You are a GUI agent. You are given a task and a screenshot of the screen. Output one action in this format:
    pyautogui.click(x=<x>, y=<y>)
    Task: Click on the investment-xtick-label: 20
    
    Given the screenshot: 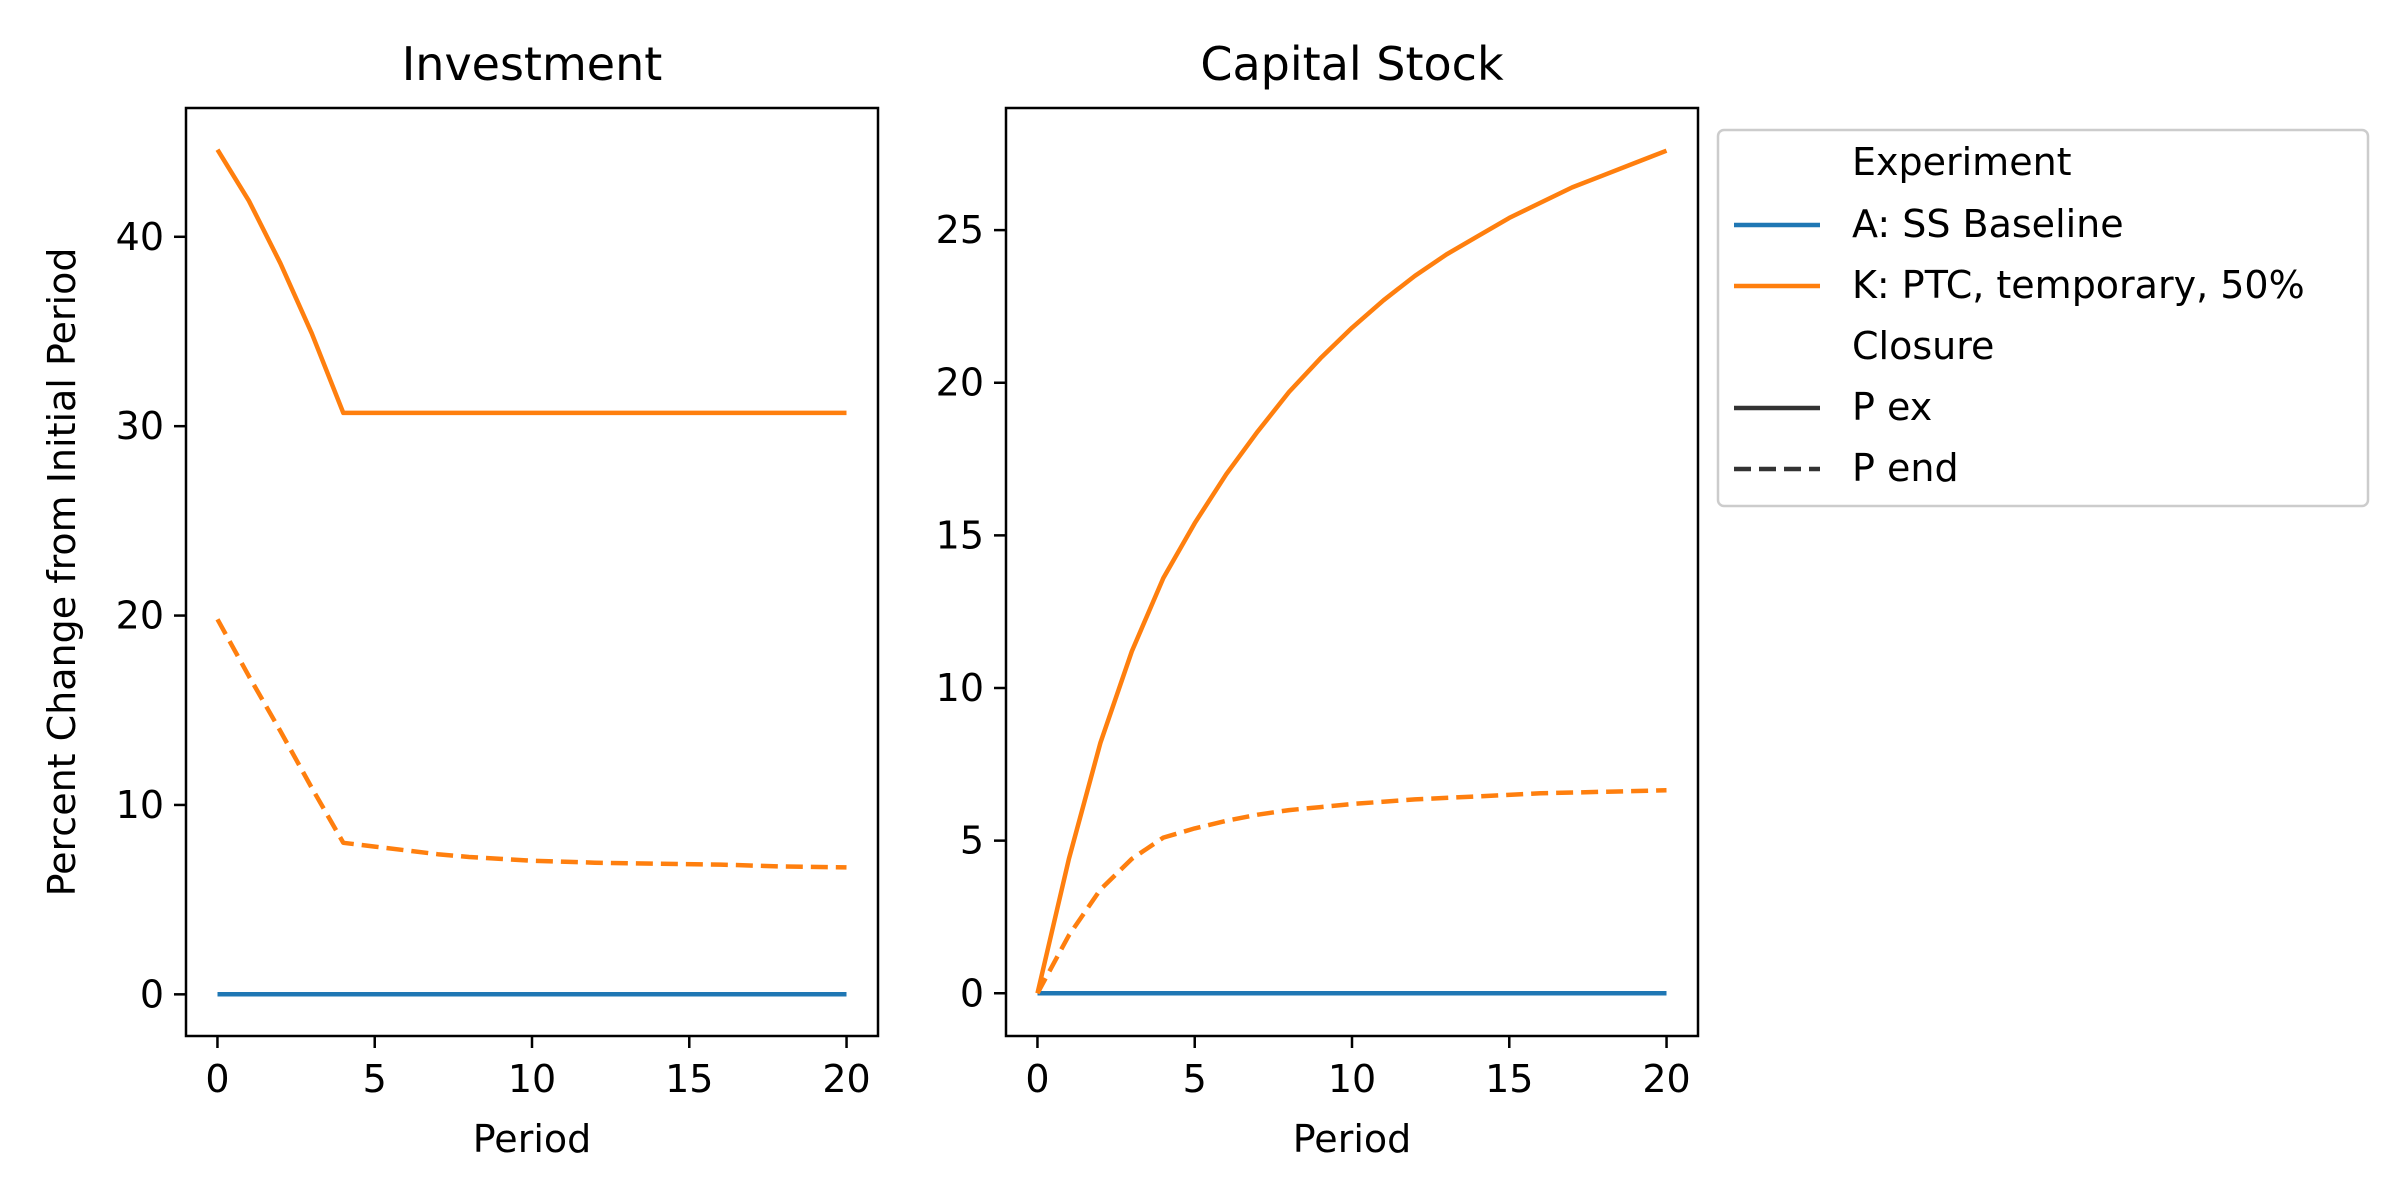 What is the action you would take?
    pyautogui.click(x=846, y=1079)
    